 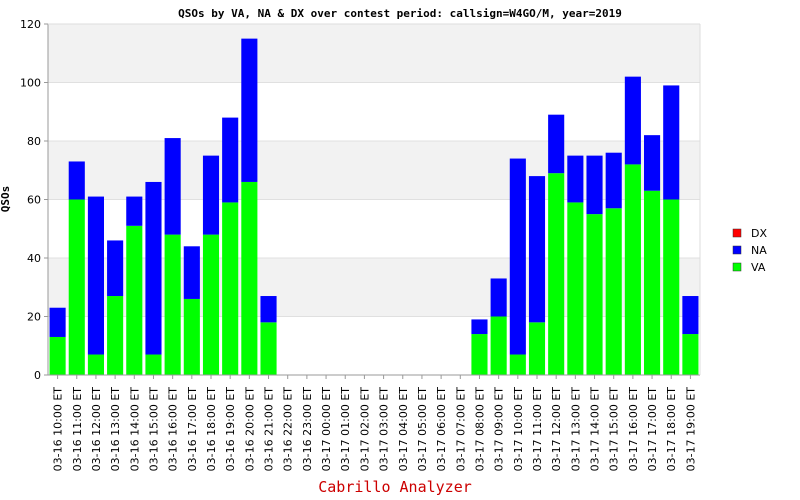 What do you see at coordinates (307, 429) in the screenshot?
I see `x-tick-label: 03-16 23:00 ET` at bounding box center [307, 429].